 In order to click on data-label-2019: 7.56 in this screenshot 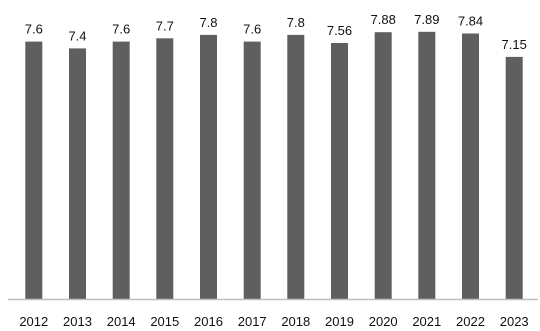, I will do `click(339, 30)`.